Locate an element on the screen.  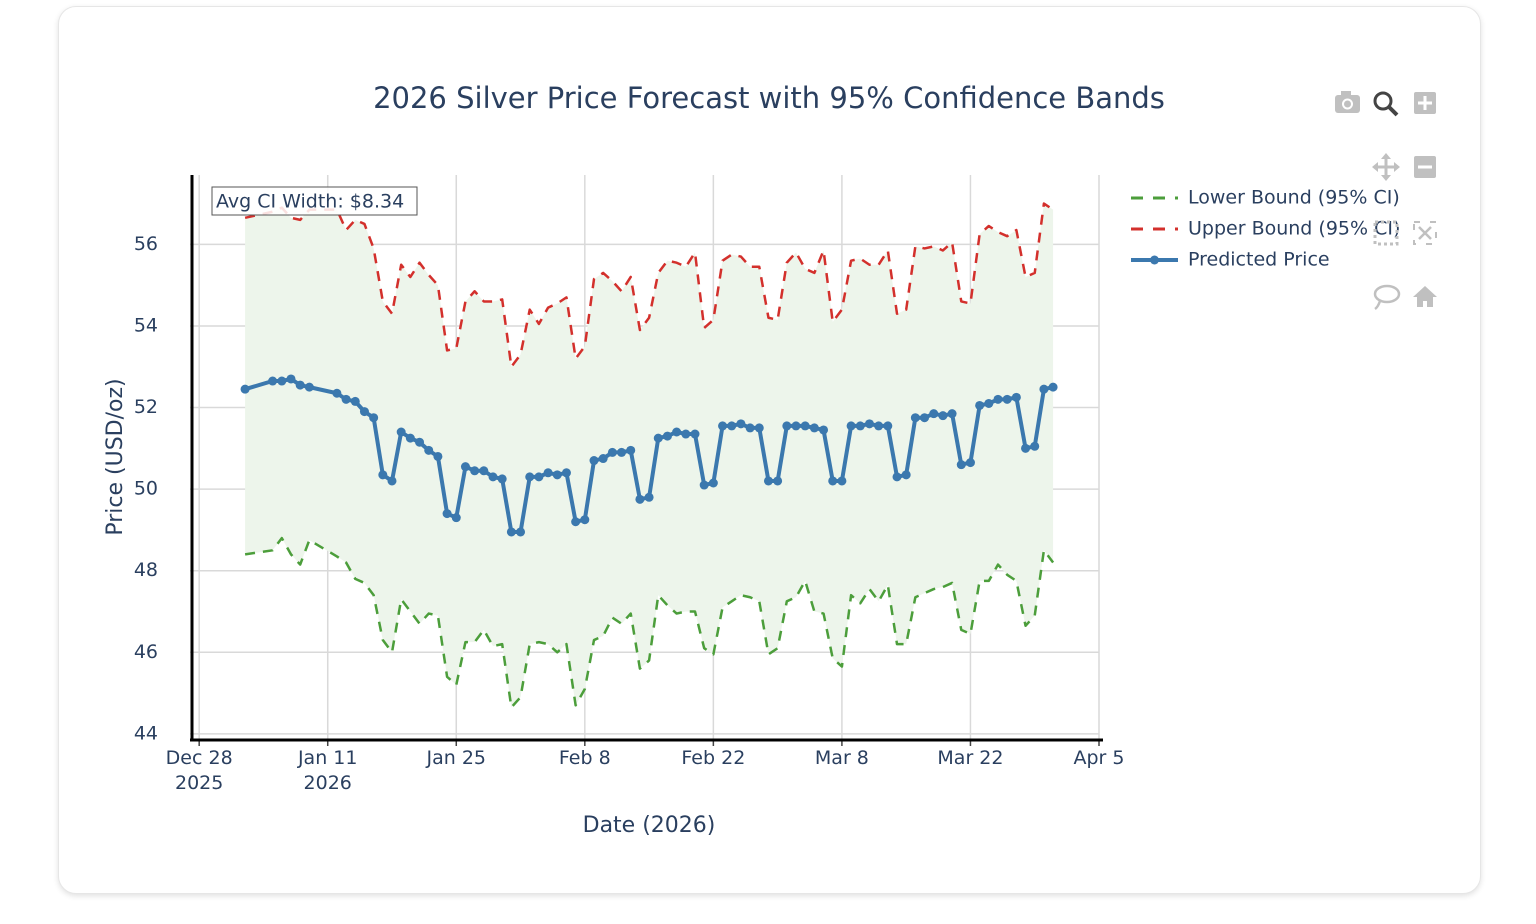
y-tick-label: 50 is located at coordinates (146, 489).